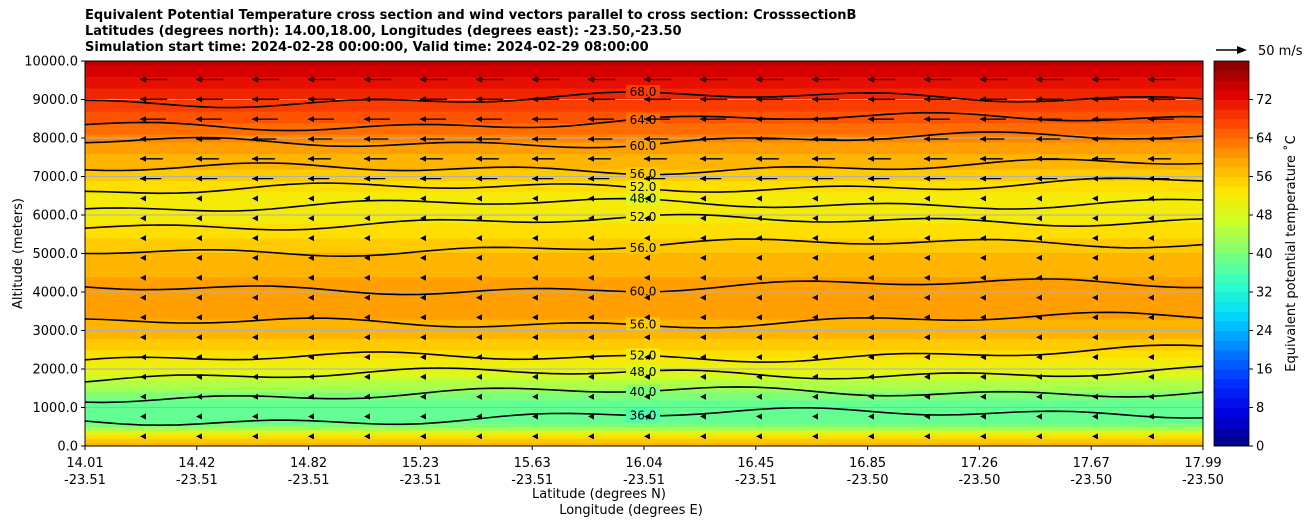  I want to click on x-tick-label-lon: -23.51, so click(85, 480).